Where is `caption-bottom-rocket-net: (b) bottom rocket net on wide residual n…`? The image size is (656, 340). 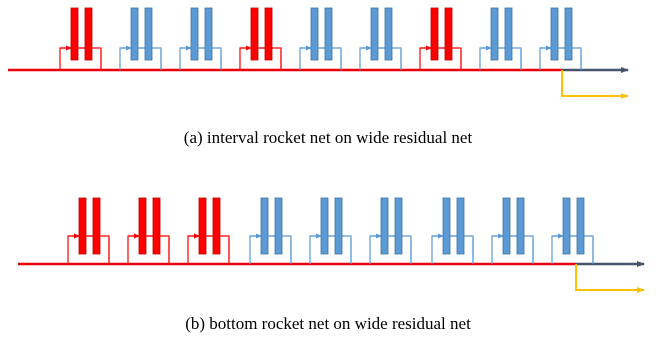
caption-bottom-rocket-net: (b) bottom rocket net on wide residual n… is located at coordinates (328, 323).